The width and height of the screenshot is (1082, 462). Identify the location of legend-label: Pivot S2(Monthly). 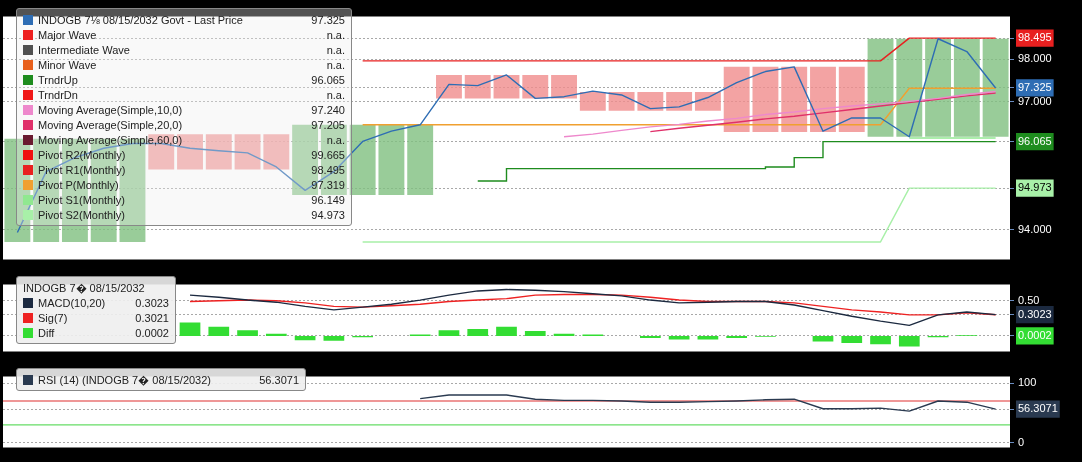
(82, 214).